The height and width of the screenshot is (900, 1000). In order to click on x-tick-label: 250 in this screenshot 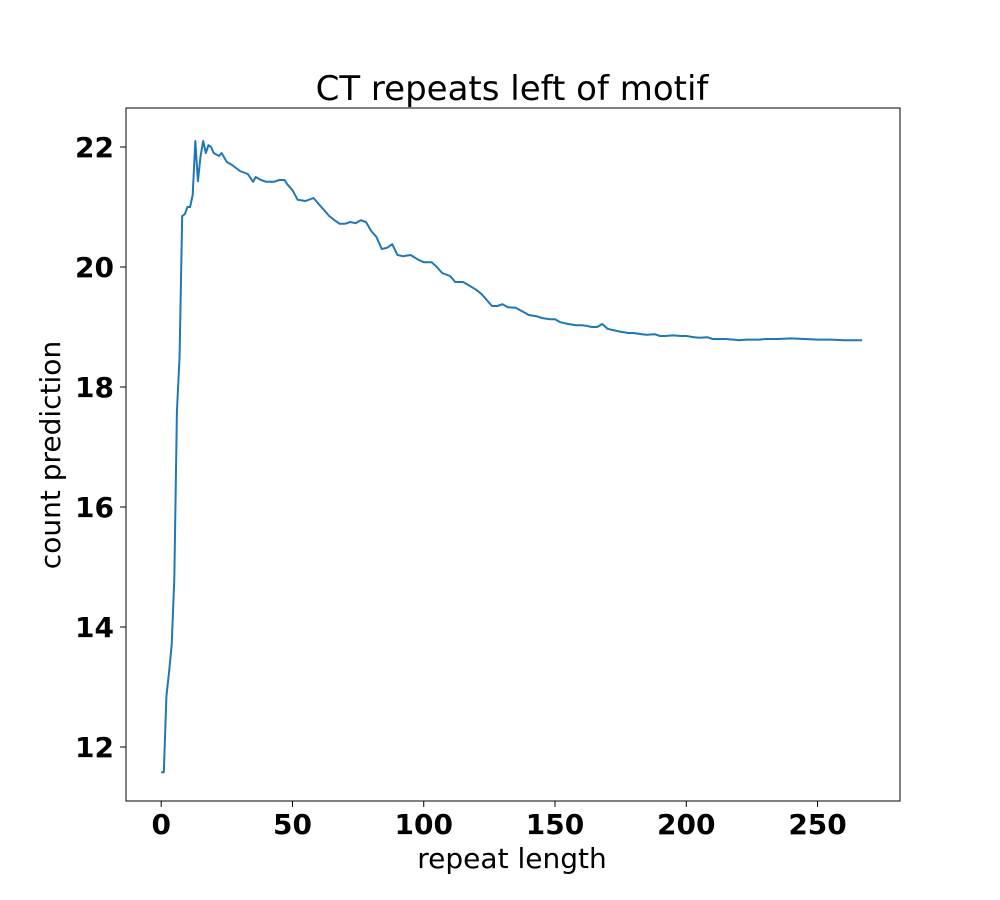, I will do `click(817, 824)`.